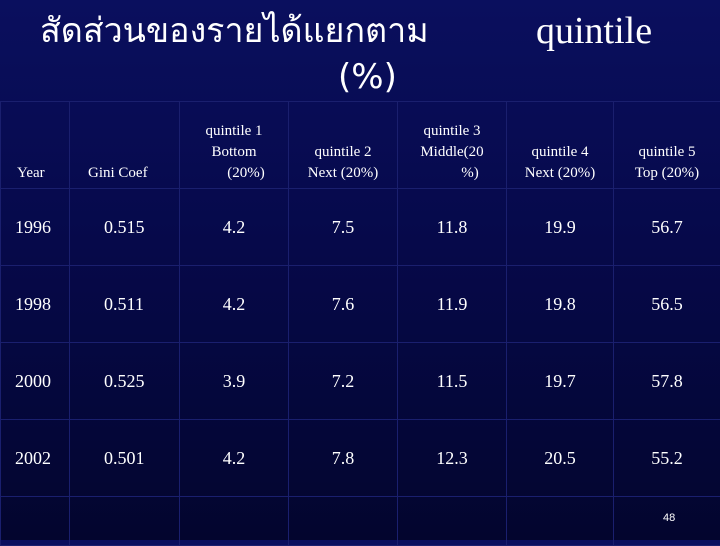  What do you see at coordinates (35, 381) in the screenshot?
I see `cell-year: 2000` at bounding box center [35, 381].